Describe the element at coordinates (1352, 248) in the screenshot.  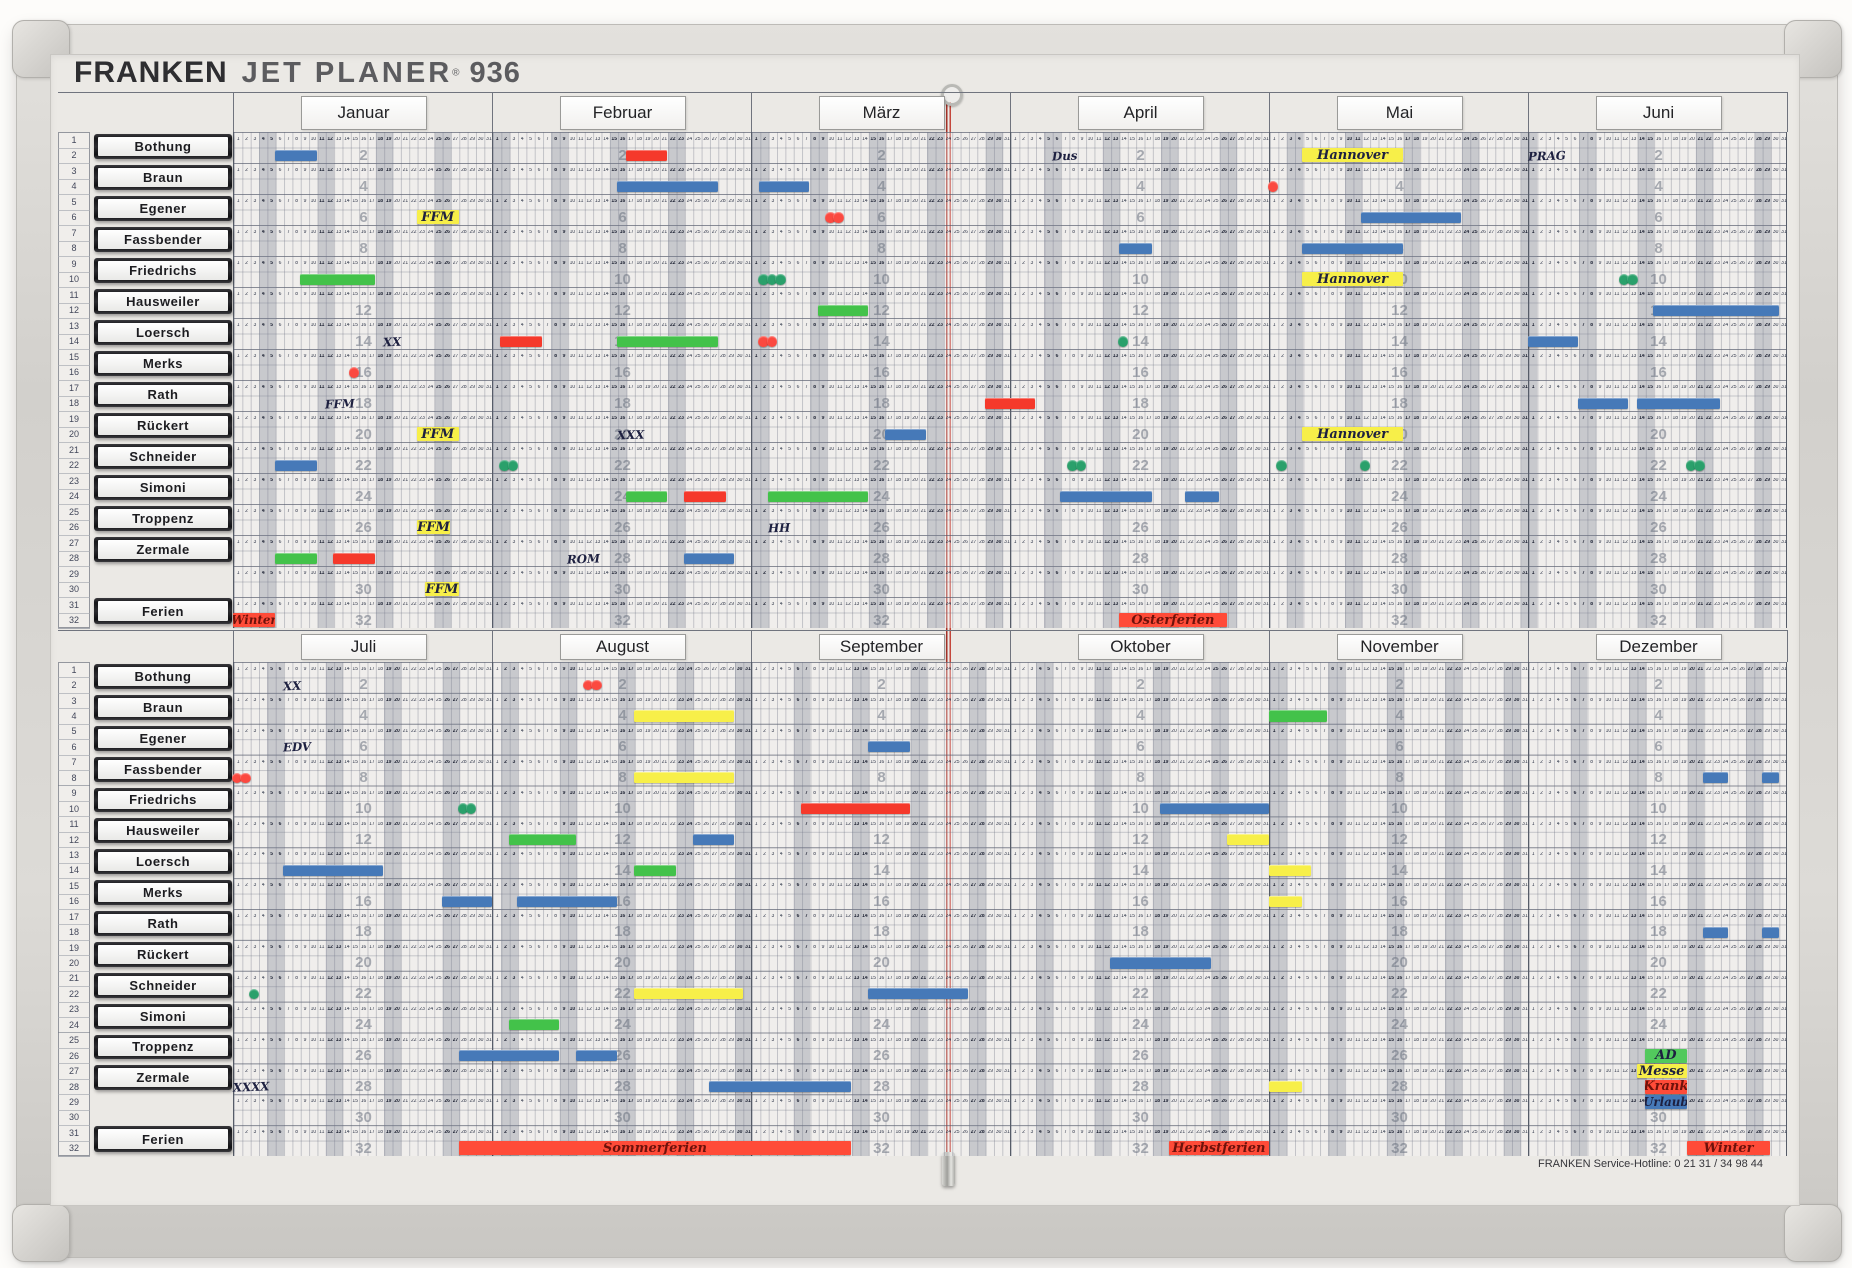
I see `magnet-bar-Fassbender-mai` at that location.